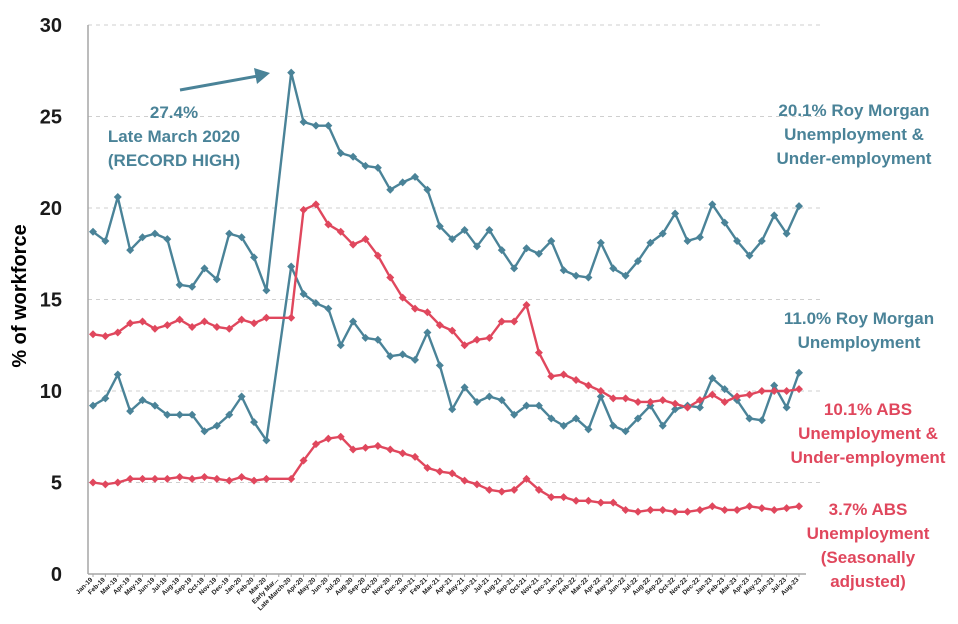  I want to click on y-tick-label: 25, so click(51, 118).